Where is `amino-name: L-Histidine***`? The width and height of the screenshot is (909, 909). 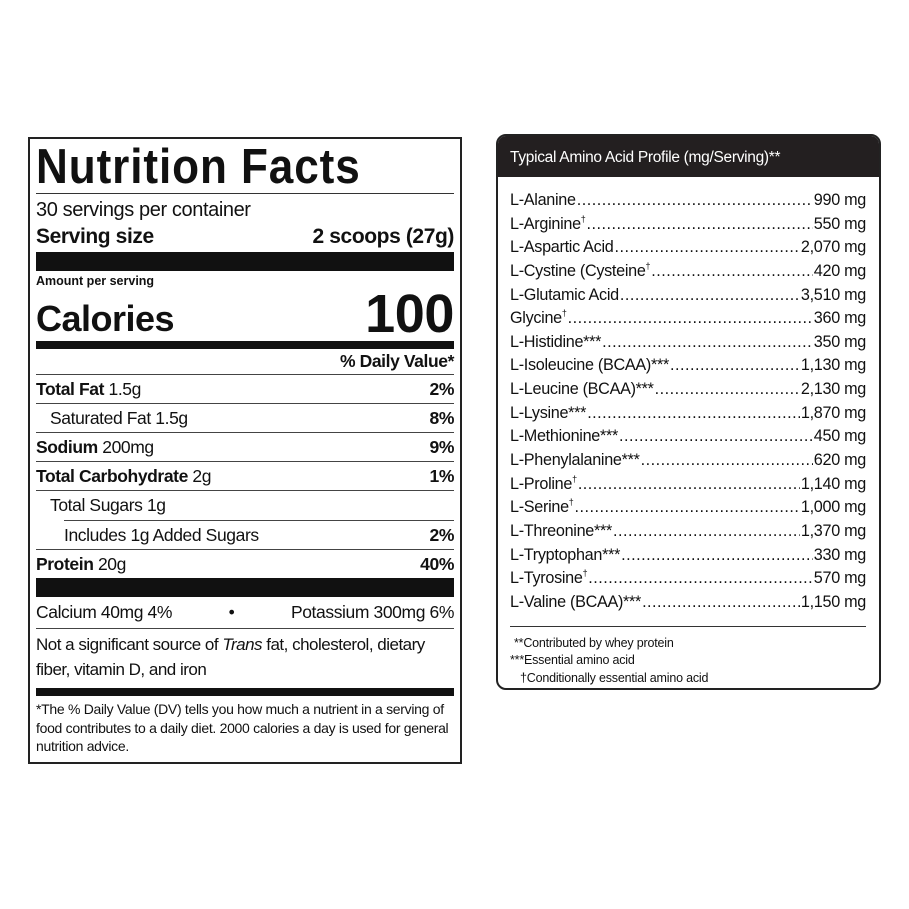 amino-name: L-Histidine*** is located at coordinates (555, 343).